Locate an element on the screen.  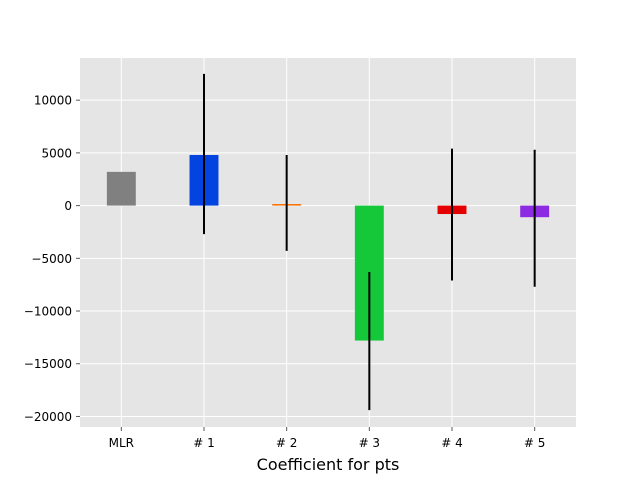
y-tick-label: −5000 is located at coordinates (51, 259).